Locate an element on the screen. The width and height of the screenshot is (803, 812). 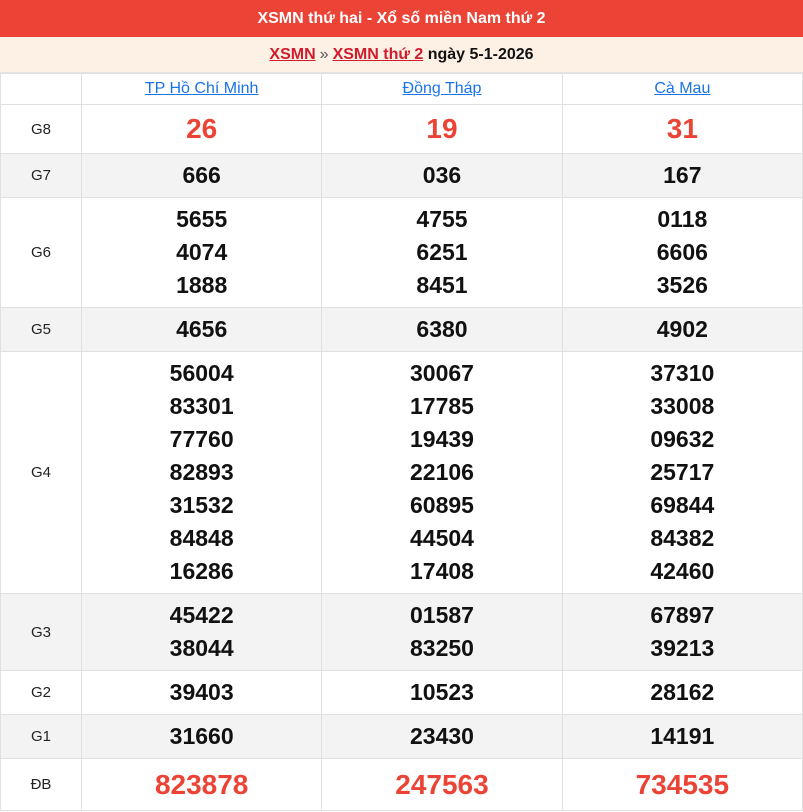
page-title: XSMN thứ hai - Xổ số miền Nam thứ 2 is located at coordinates (401, 18).